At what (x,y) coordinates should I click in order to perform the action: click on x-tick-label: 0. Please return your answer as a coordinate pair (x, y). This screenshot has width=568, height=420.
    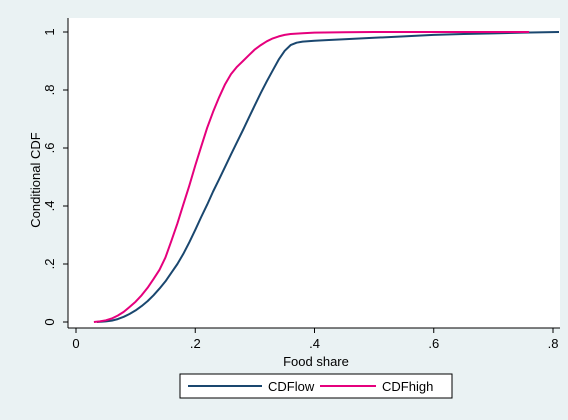
    Looking at the image, I should click on (75, 343).